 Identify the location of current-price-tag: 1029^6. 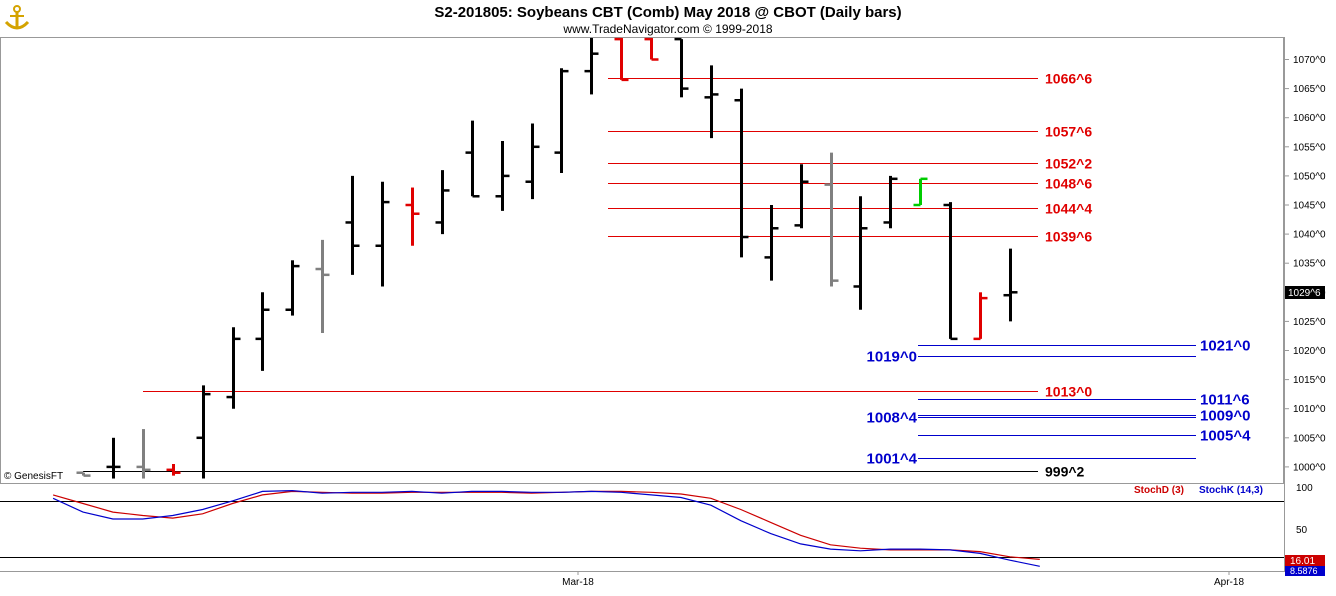
(1305, 292).